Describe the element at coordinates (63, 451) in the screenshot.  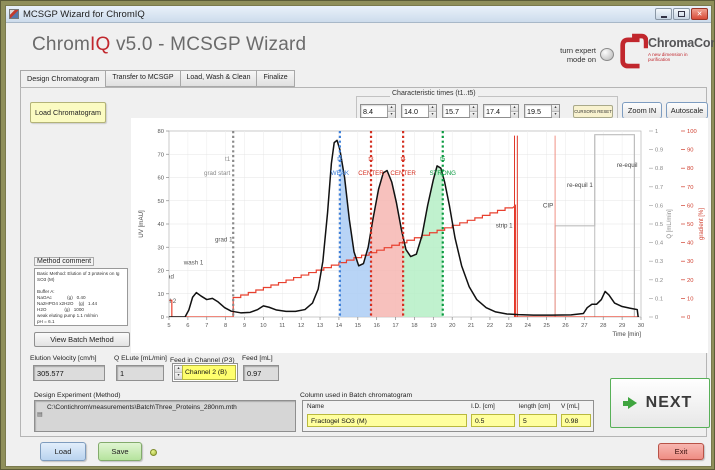
I see `load-button: Load` at that location.